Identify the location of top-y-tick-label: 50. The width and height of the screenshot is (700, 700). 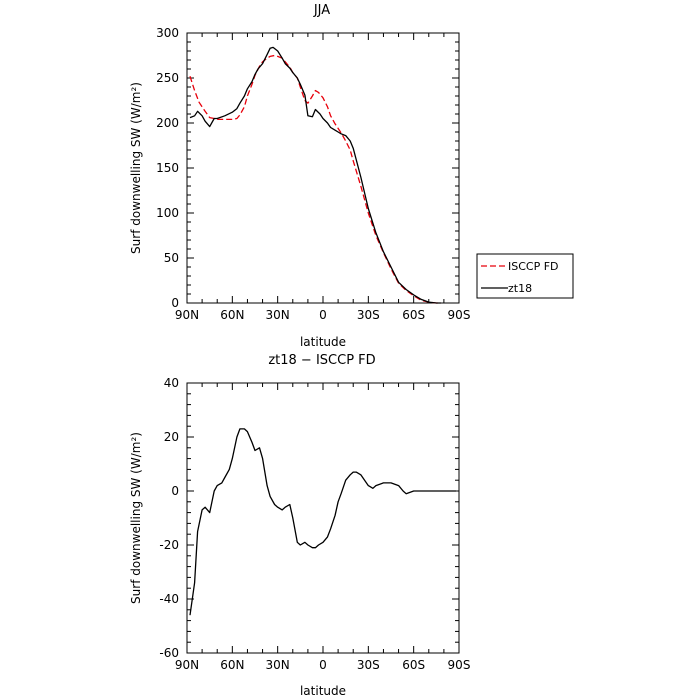
(171, 258).